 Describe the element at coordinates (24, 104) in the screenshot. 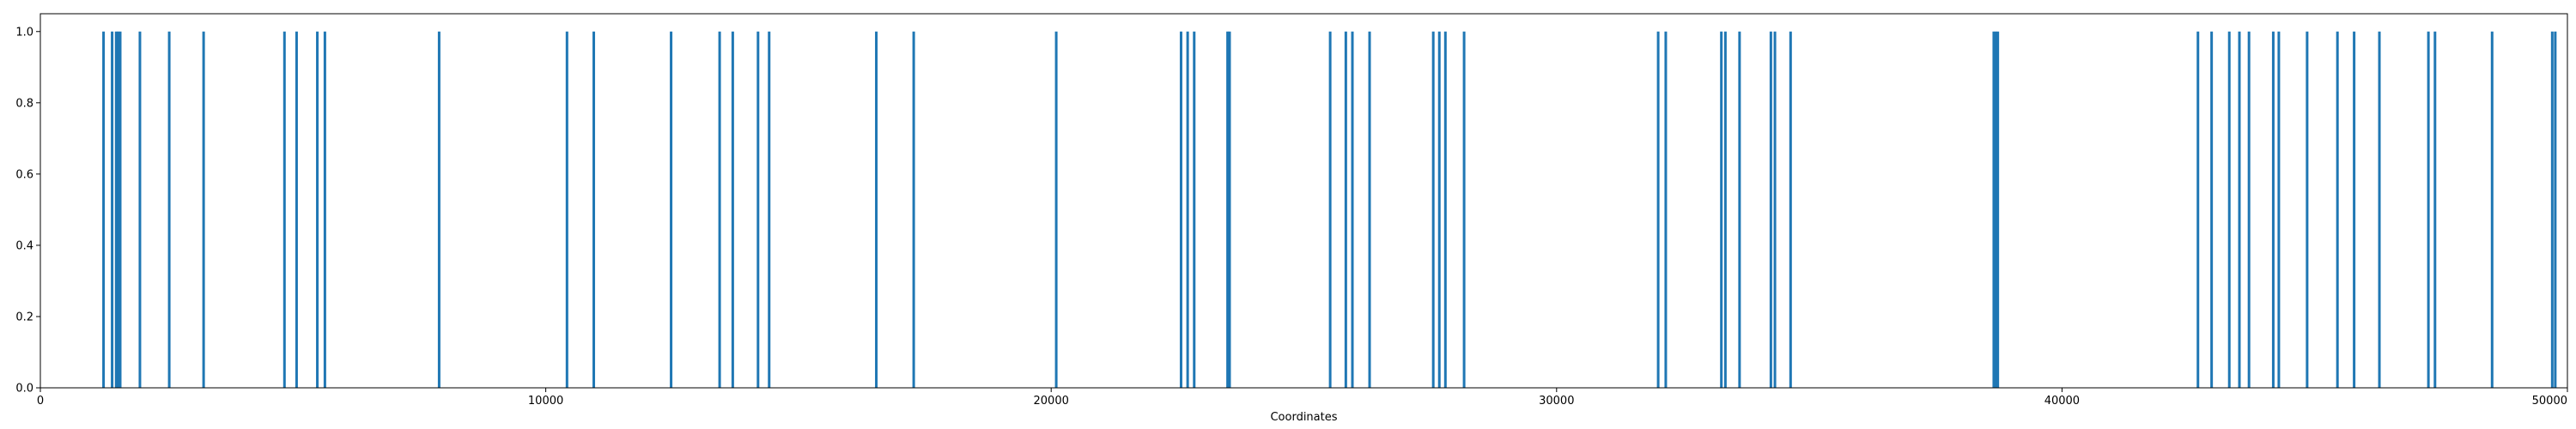

I see `y-tick-label: 0.8` at that location.